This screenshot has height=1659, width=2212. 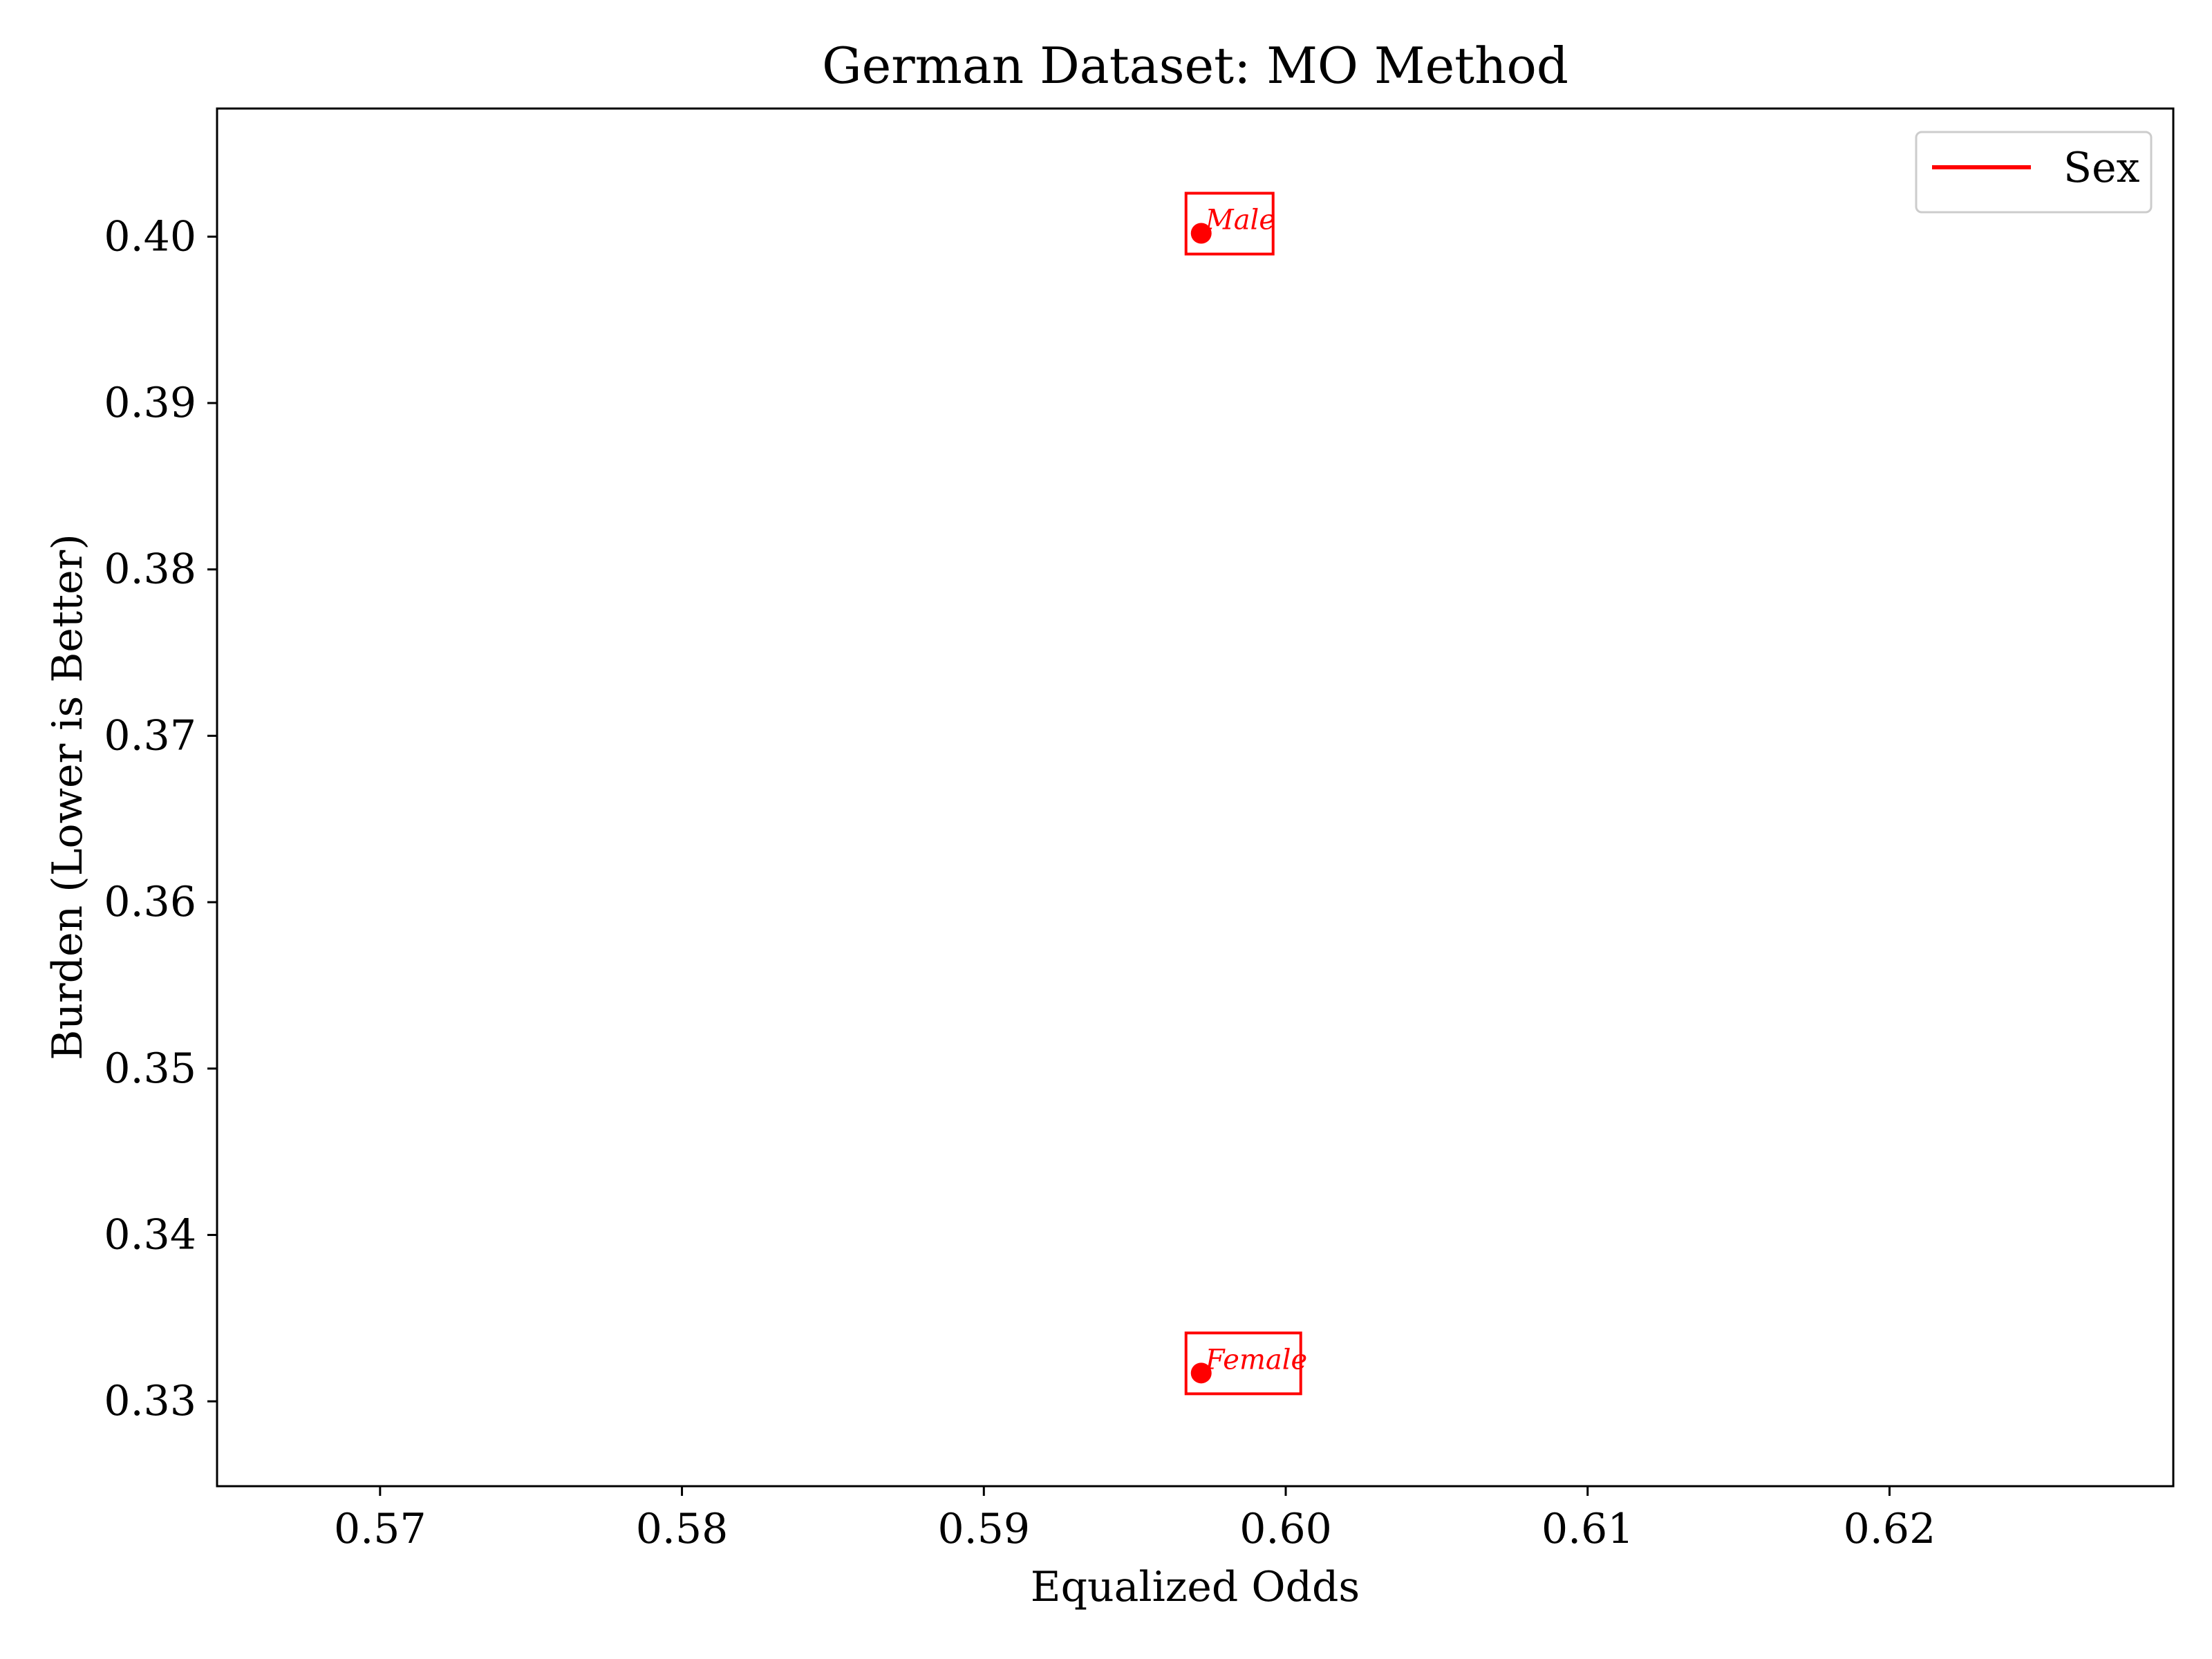 I want to click on legend: Sex, so click(x=2034, y=172).